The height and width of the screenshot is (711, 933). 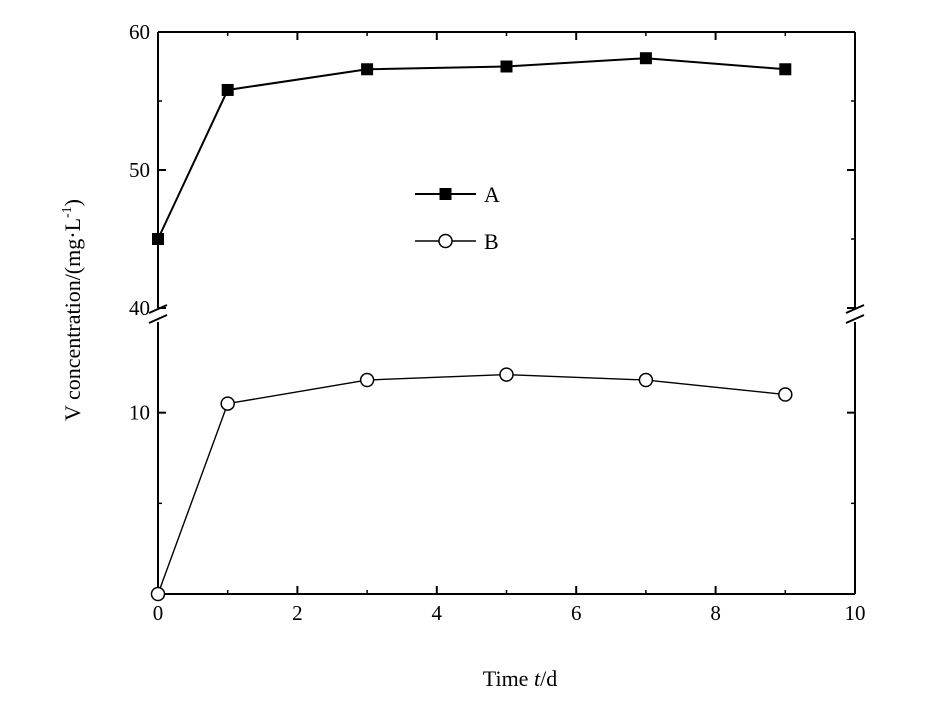 What do you see at coordinates (158, 613) in the screenshot?
I see `x-tick-label: 0` at bounding box center [158, 613].